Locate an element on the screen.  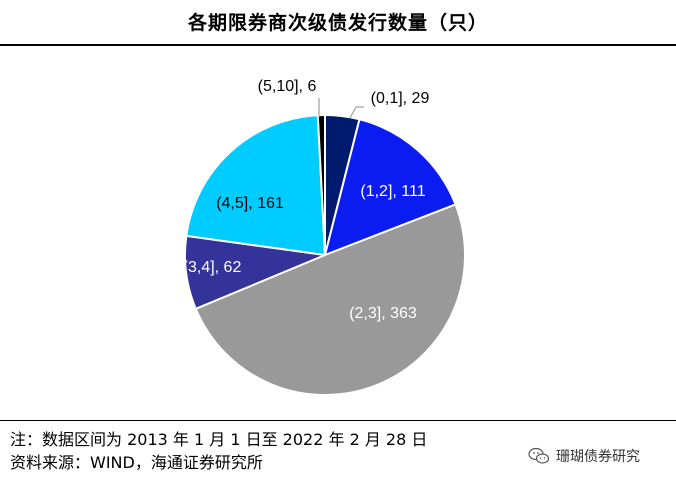
slice-data-label: (2,3], 363 is located at coordinates (383, 313).